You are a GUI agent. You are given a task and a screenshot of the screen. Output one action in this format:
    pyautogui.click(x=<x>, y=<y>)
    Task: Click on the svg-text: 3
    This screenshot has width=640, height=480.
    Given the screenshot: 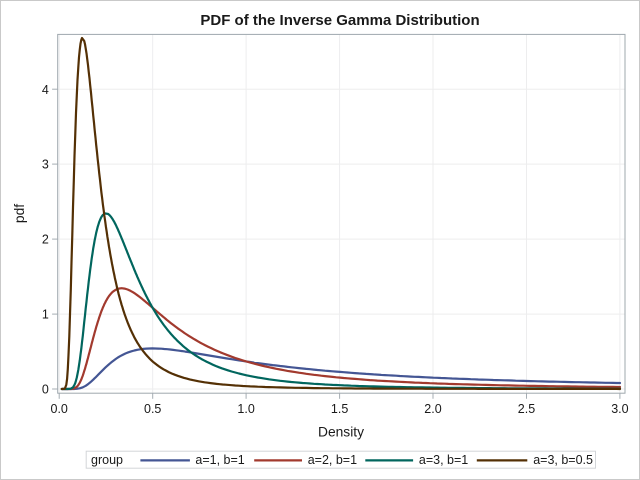 What is the action you would take?
    pyautogui.click(x=45, y=165)
    